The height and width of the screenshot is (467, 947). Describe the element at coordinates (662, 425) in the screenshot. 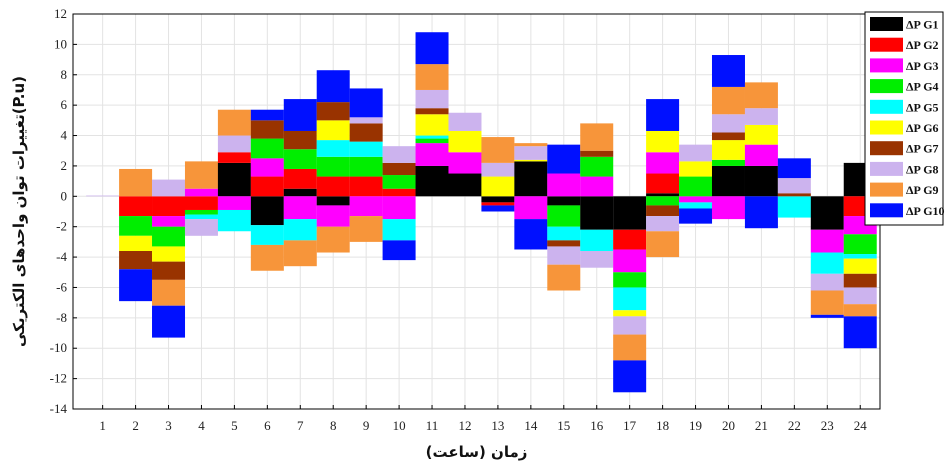

I see `x-tick-label: 18` at that location.